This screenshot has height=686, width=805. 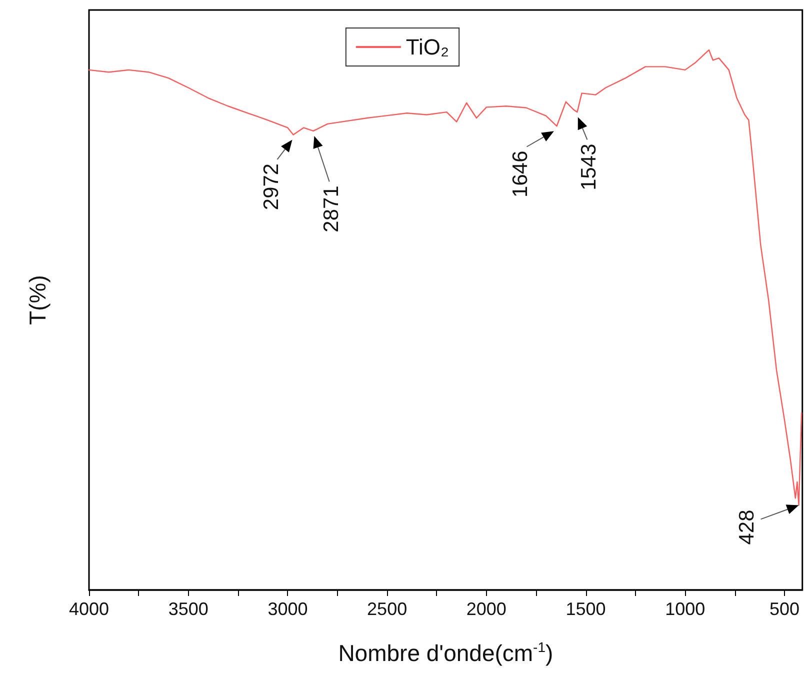 What do you see at coordinates (586, 609) in the screenshot?
I see `x-tick-label: 1500` at bounding box center [586, 609].